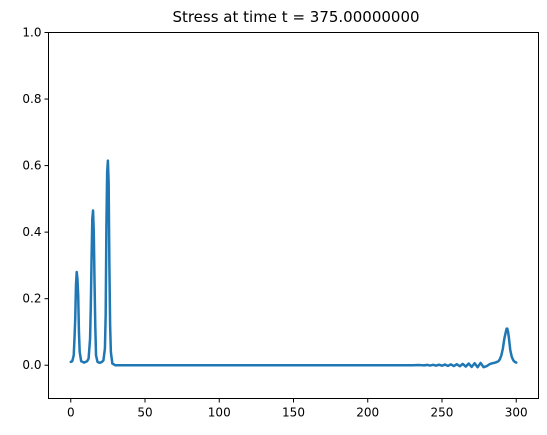  I want to click on y-tick-label: 0.4, so click(31, 232).